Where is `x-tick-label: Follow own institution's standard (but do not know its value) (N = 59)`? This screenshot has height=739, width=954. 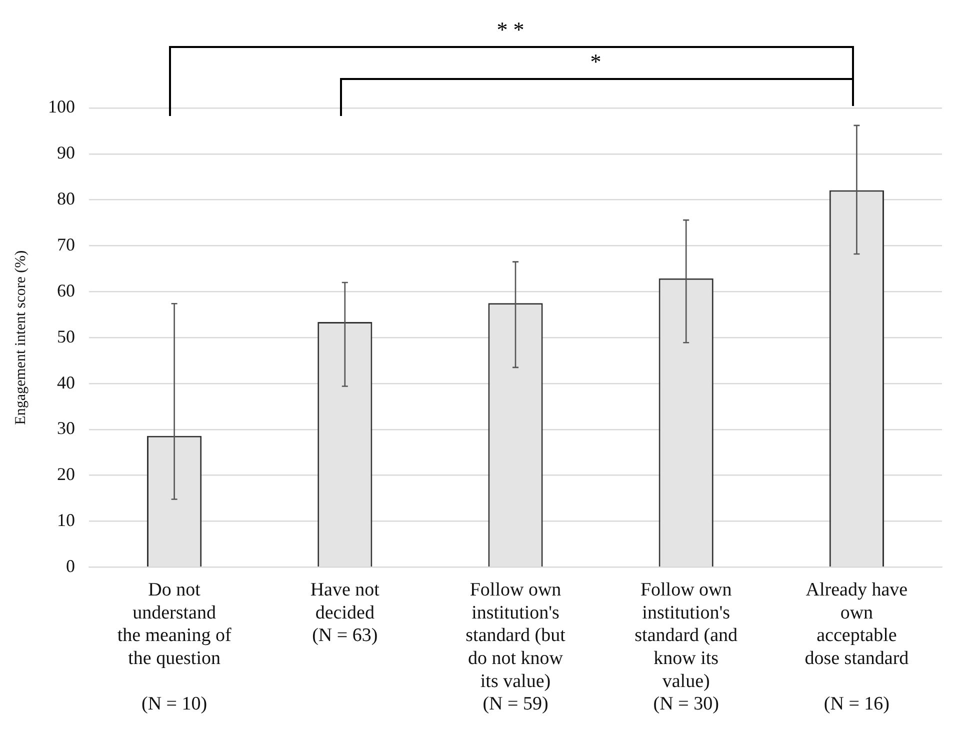 x-tick-label: Follow own institution's standard (but do not know its value) (N = 59) is located at coordinates (516, 647).